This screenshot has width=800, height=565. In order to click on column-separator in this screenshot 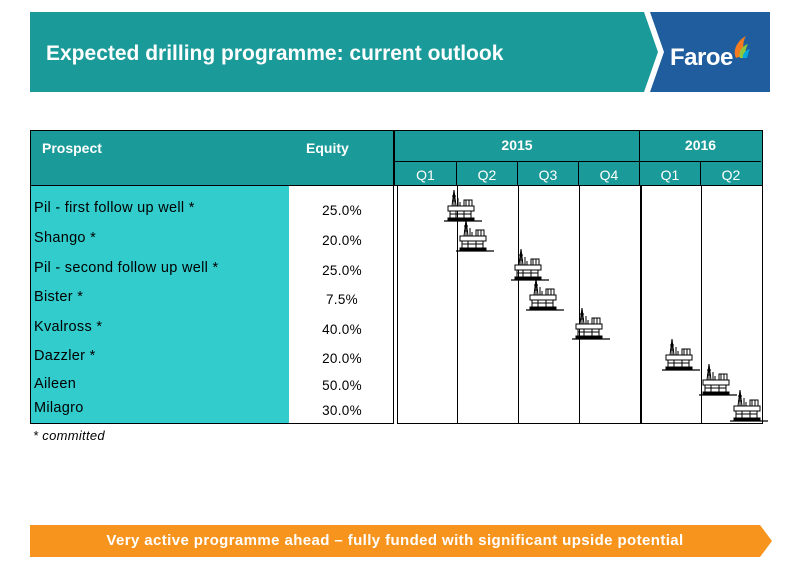, I will do `click(395, 277)`.